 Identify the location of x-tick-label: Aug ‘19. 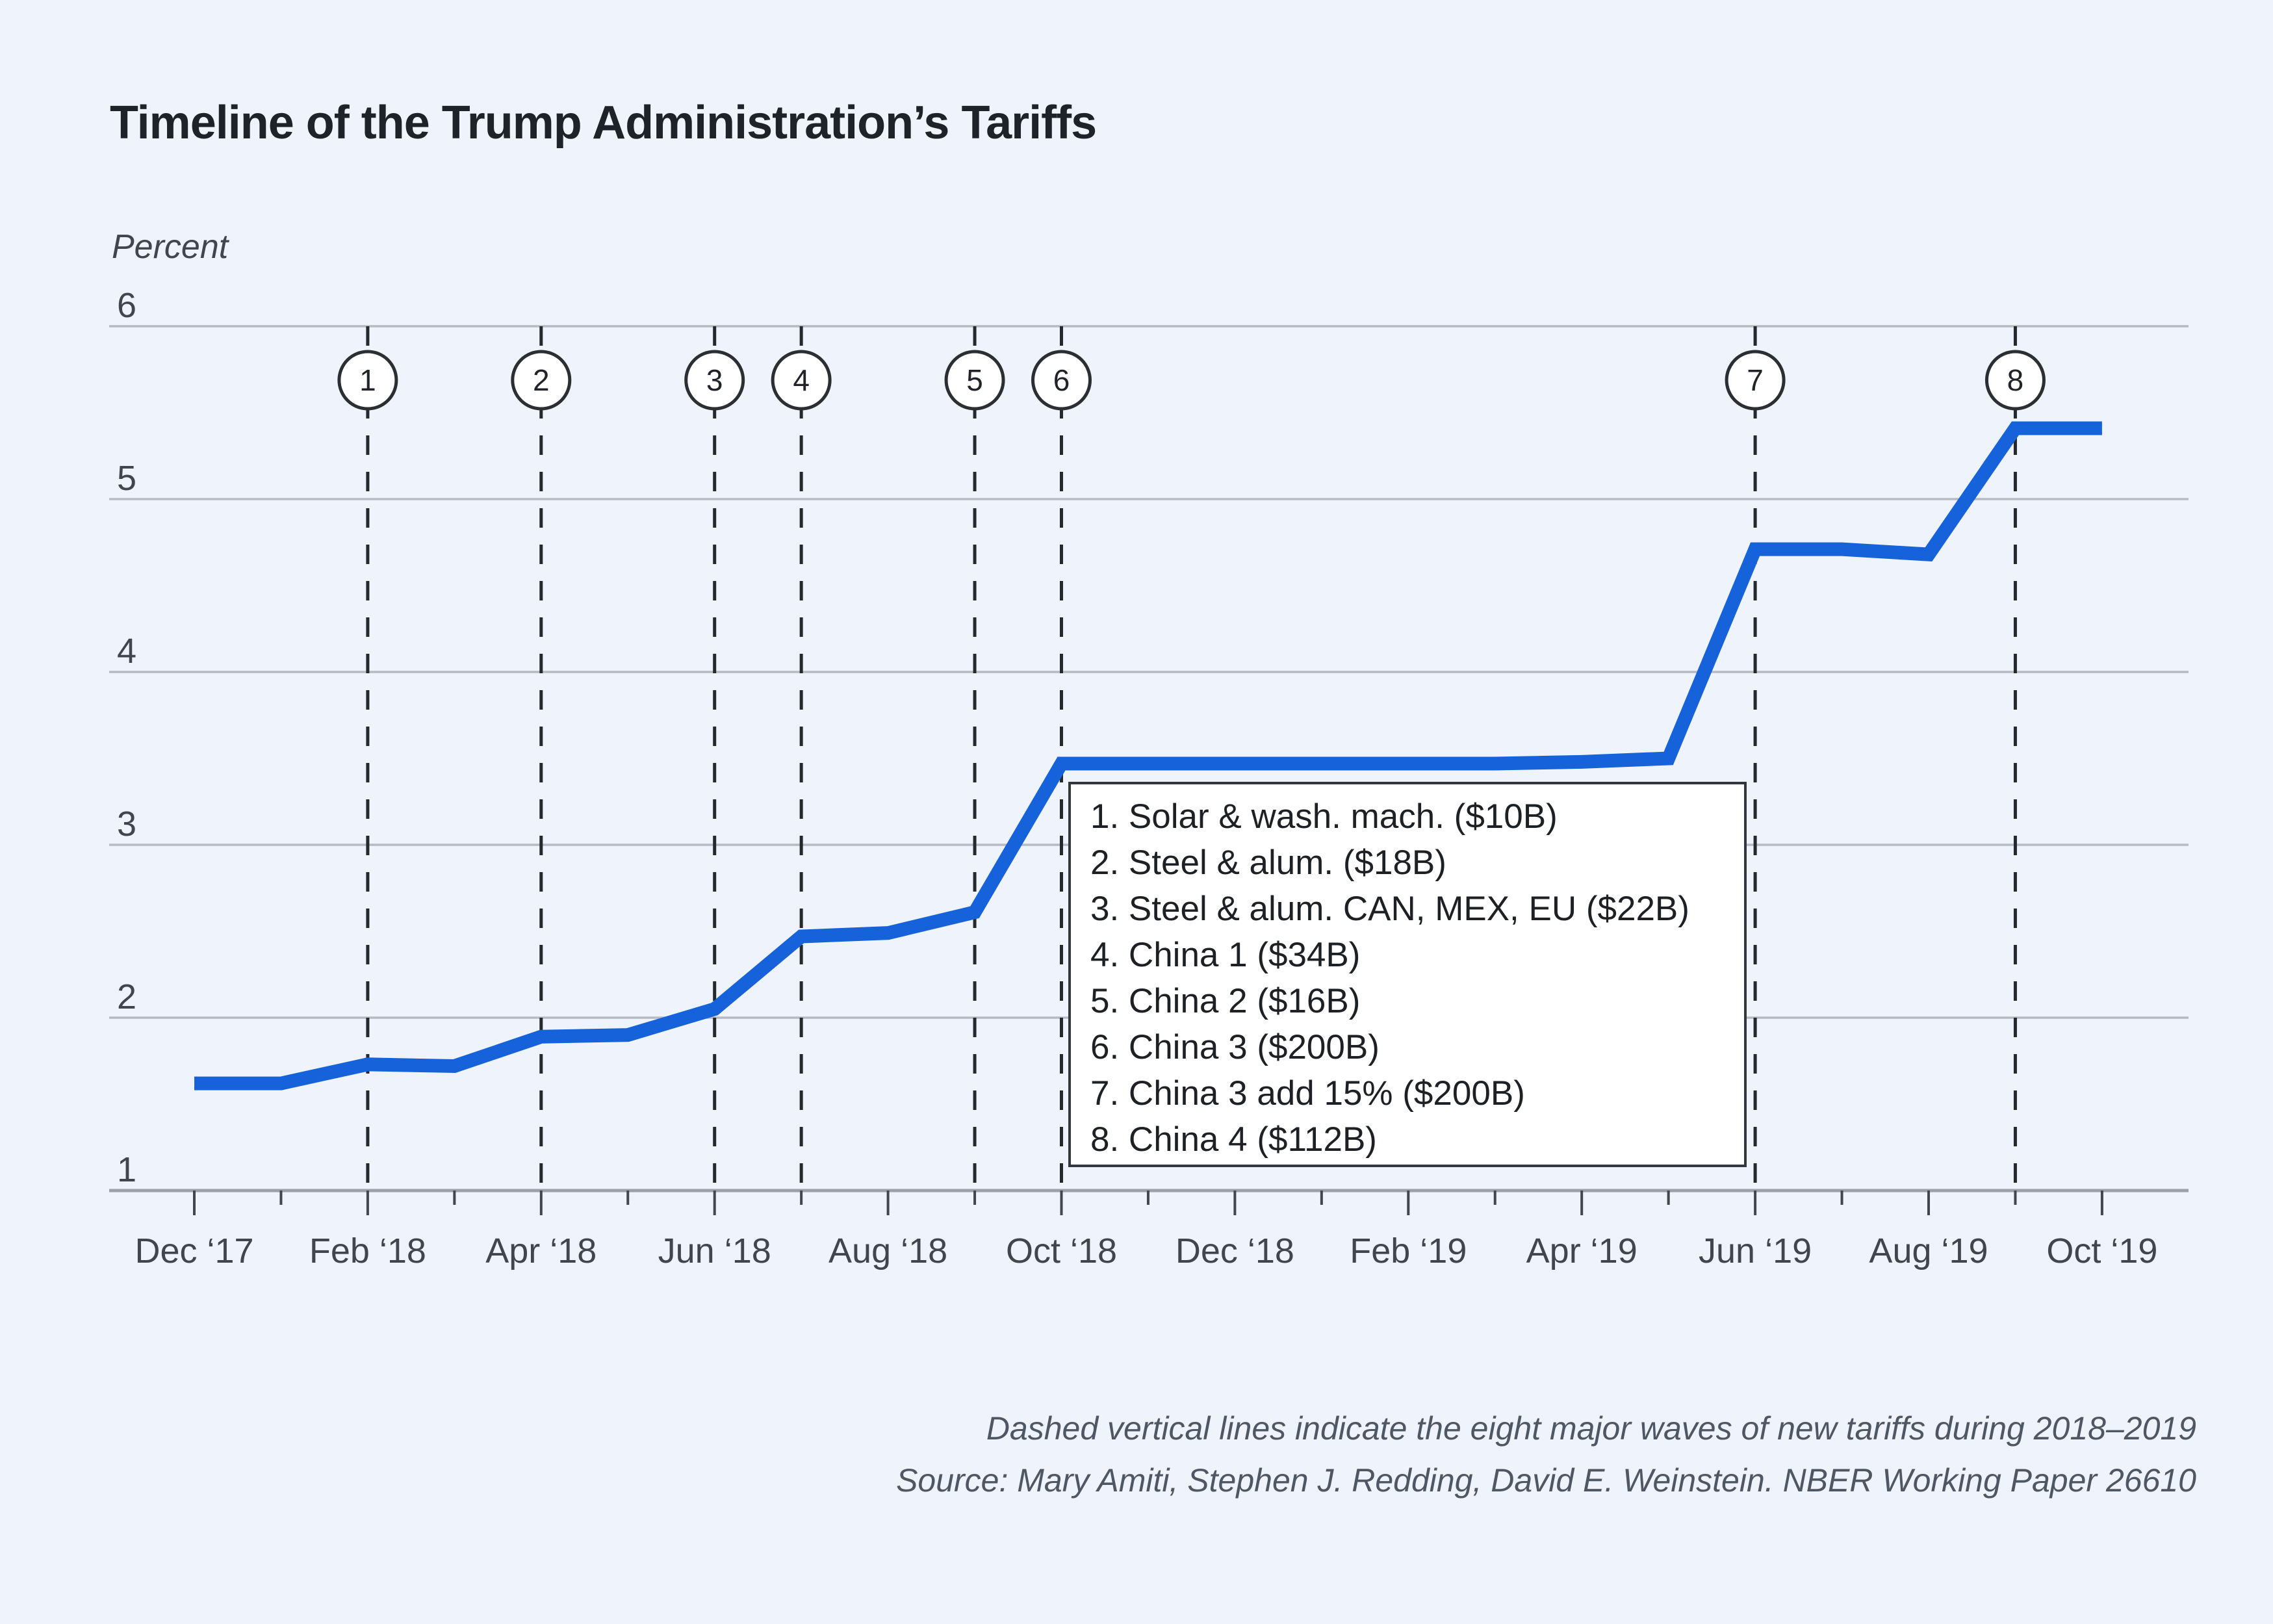
(1928, 1250).